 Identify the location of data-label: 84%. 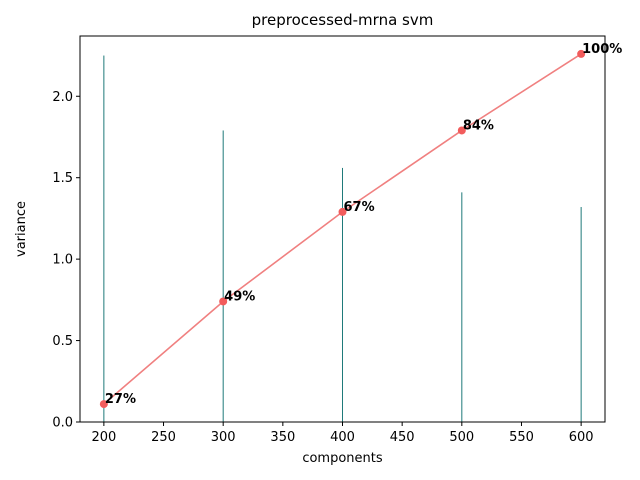
(478, 125).